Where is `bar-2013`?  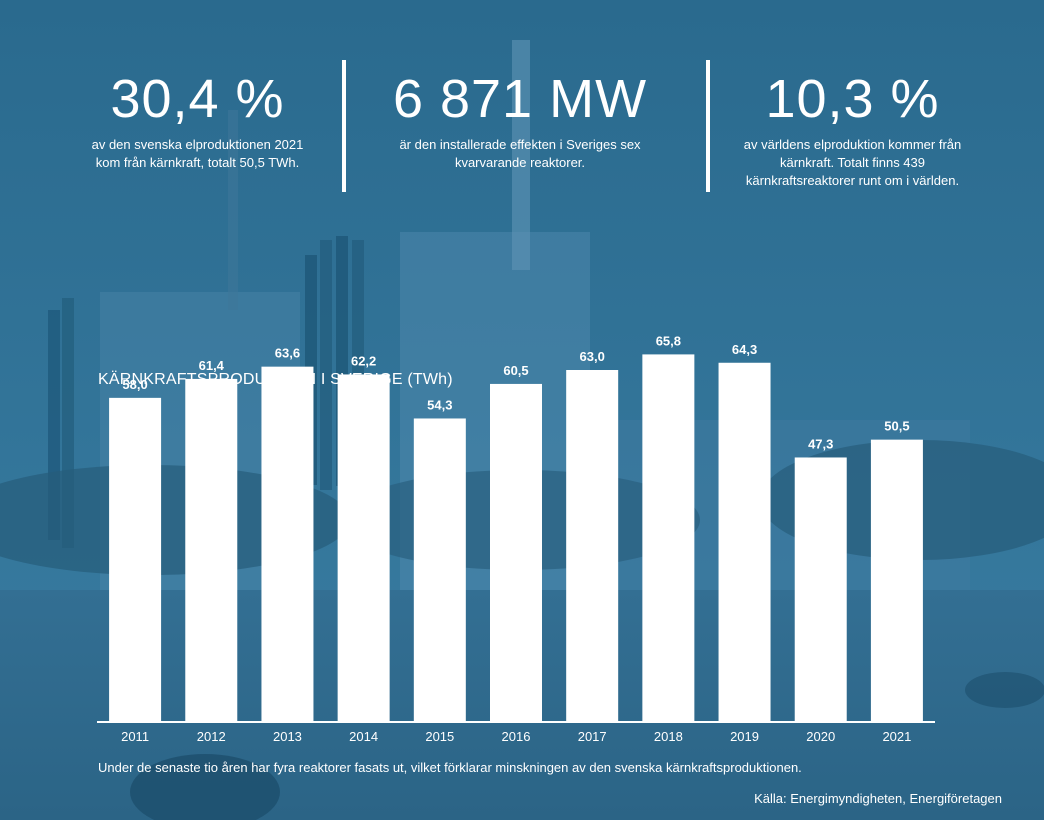
bar-2013 is located at coordinates (287, 543).